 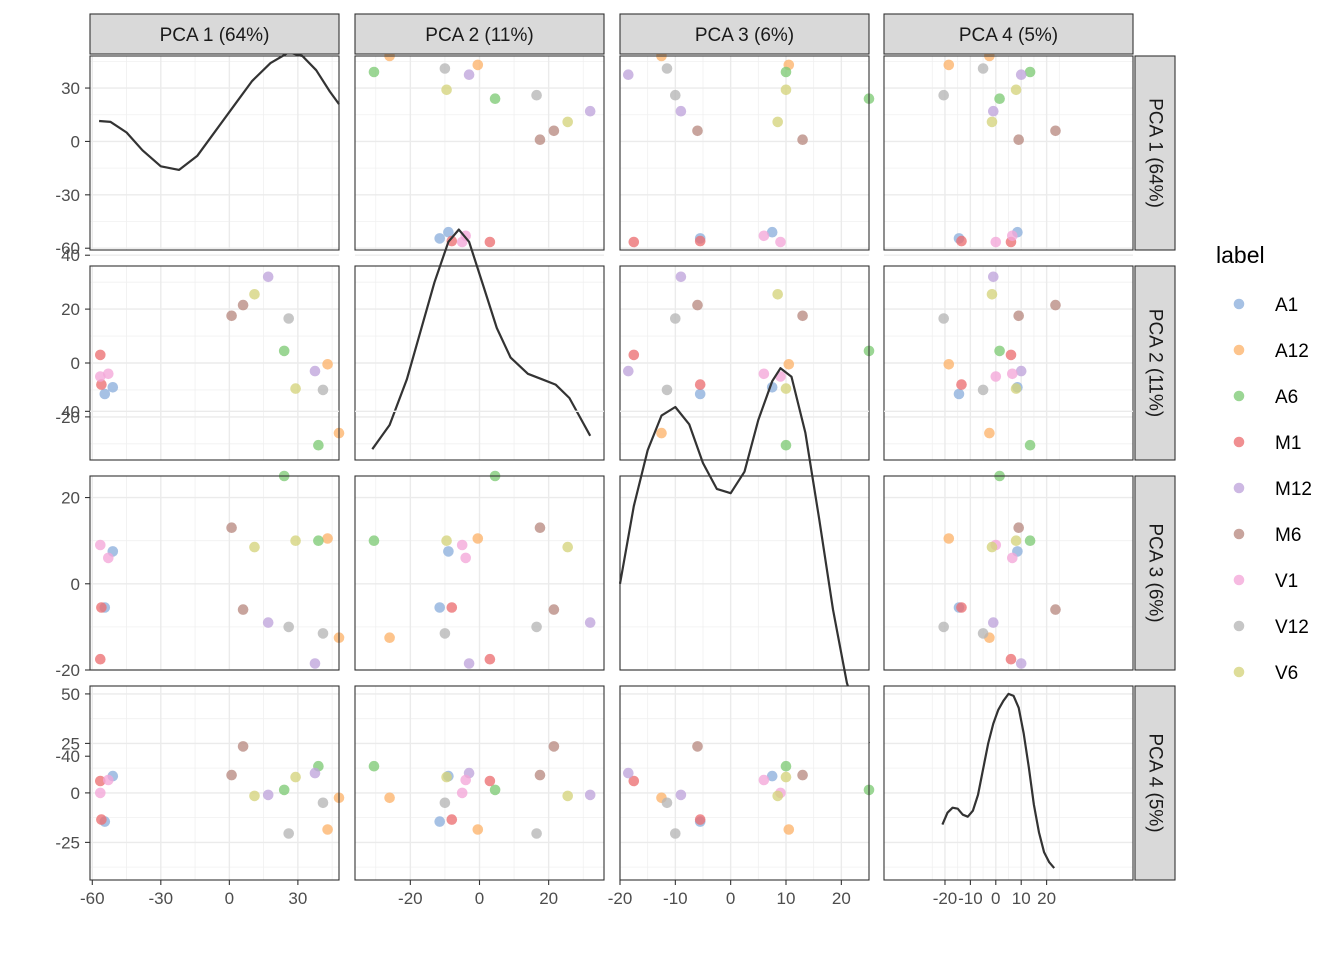 What do you see at coordinates (1265, 673) in the screenshot?
I see `legend-item-v6: V6` at bounding box center [1265, 673].